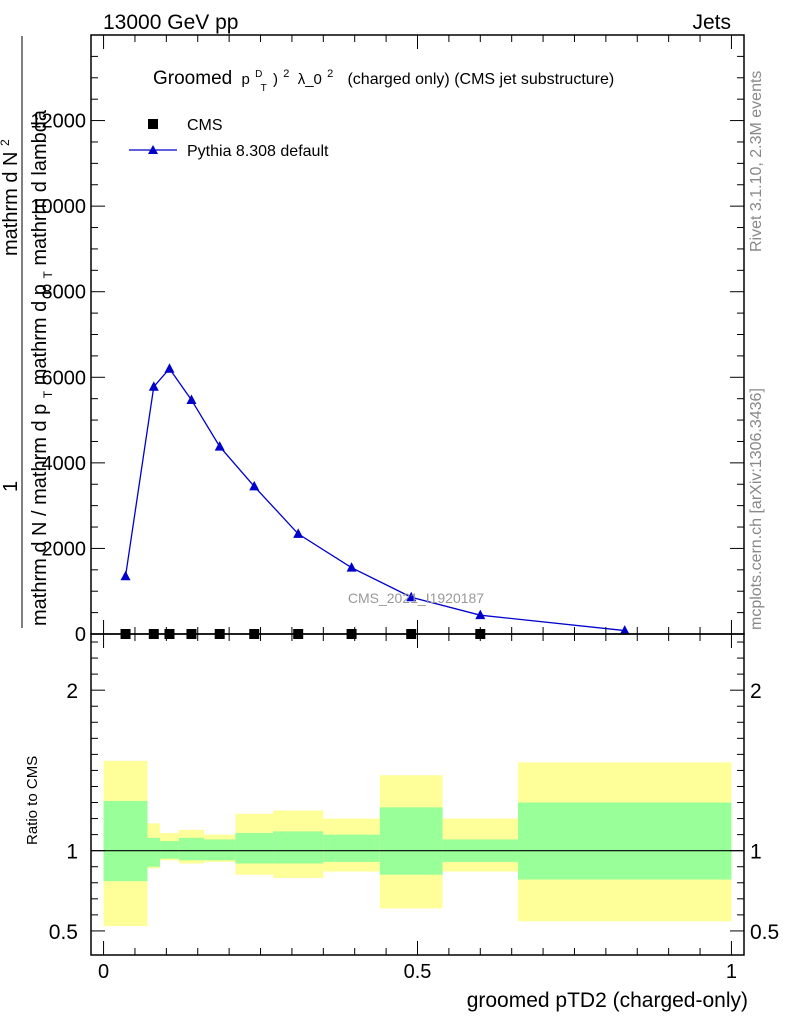 The width and height of the screenshot is (786, 1024). I want to click on analysis-watermark: CMS_2021_I1920187, so click(416, 598).